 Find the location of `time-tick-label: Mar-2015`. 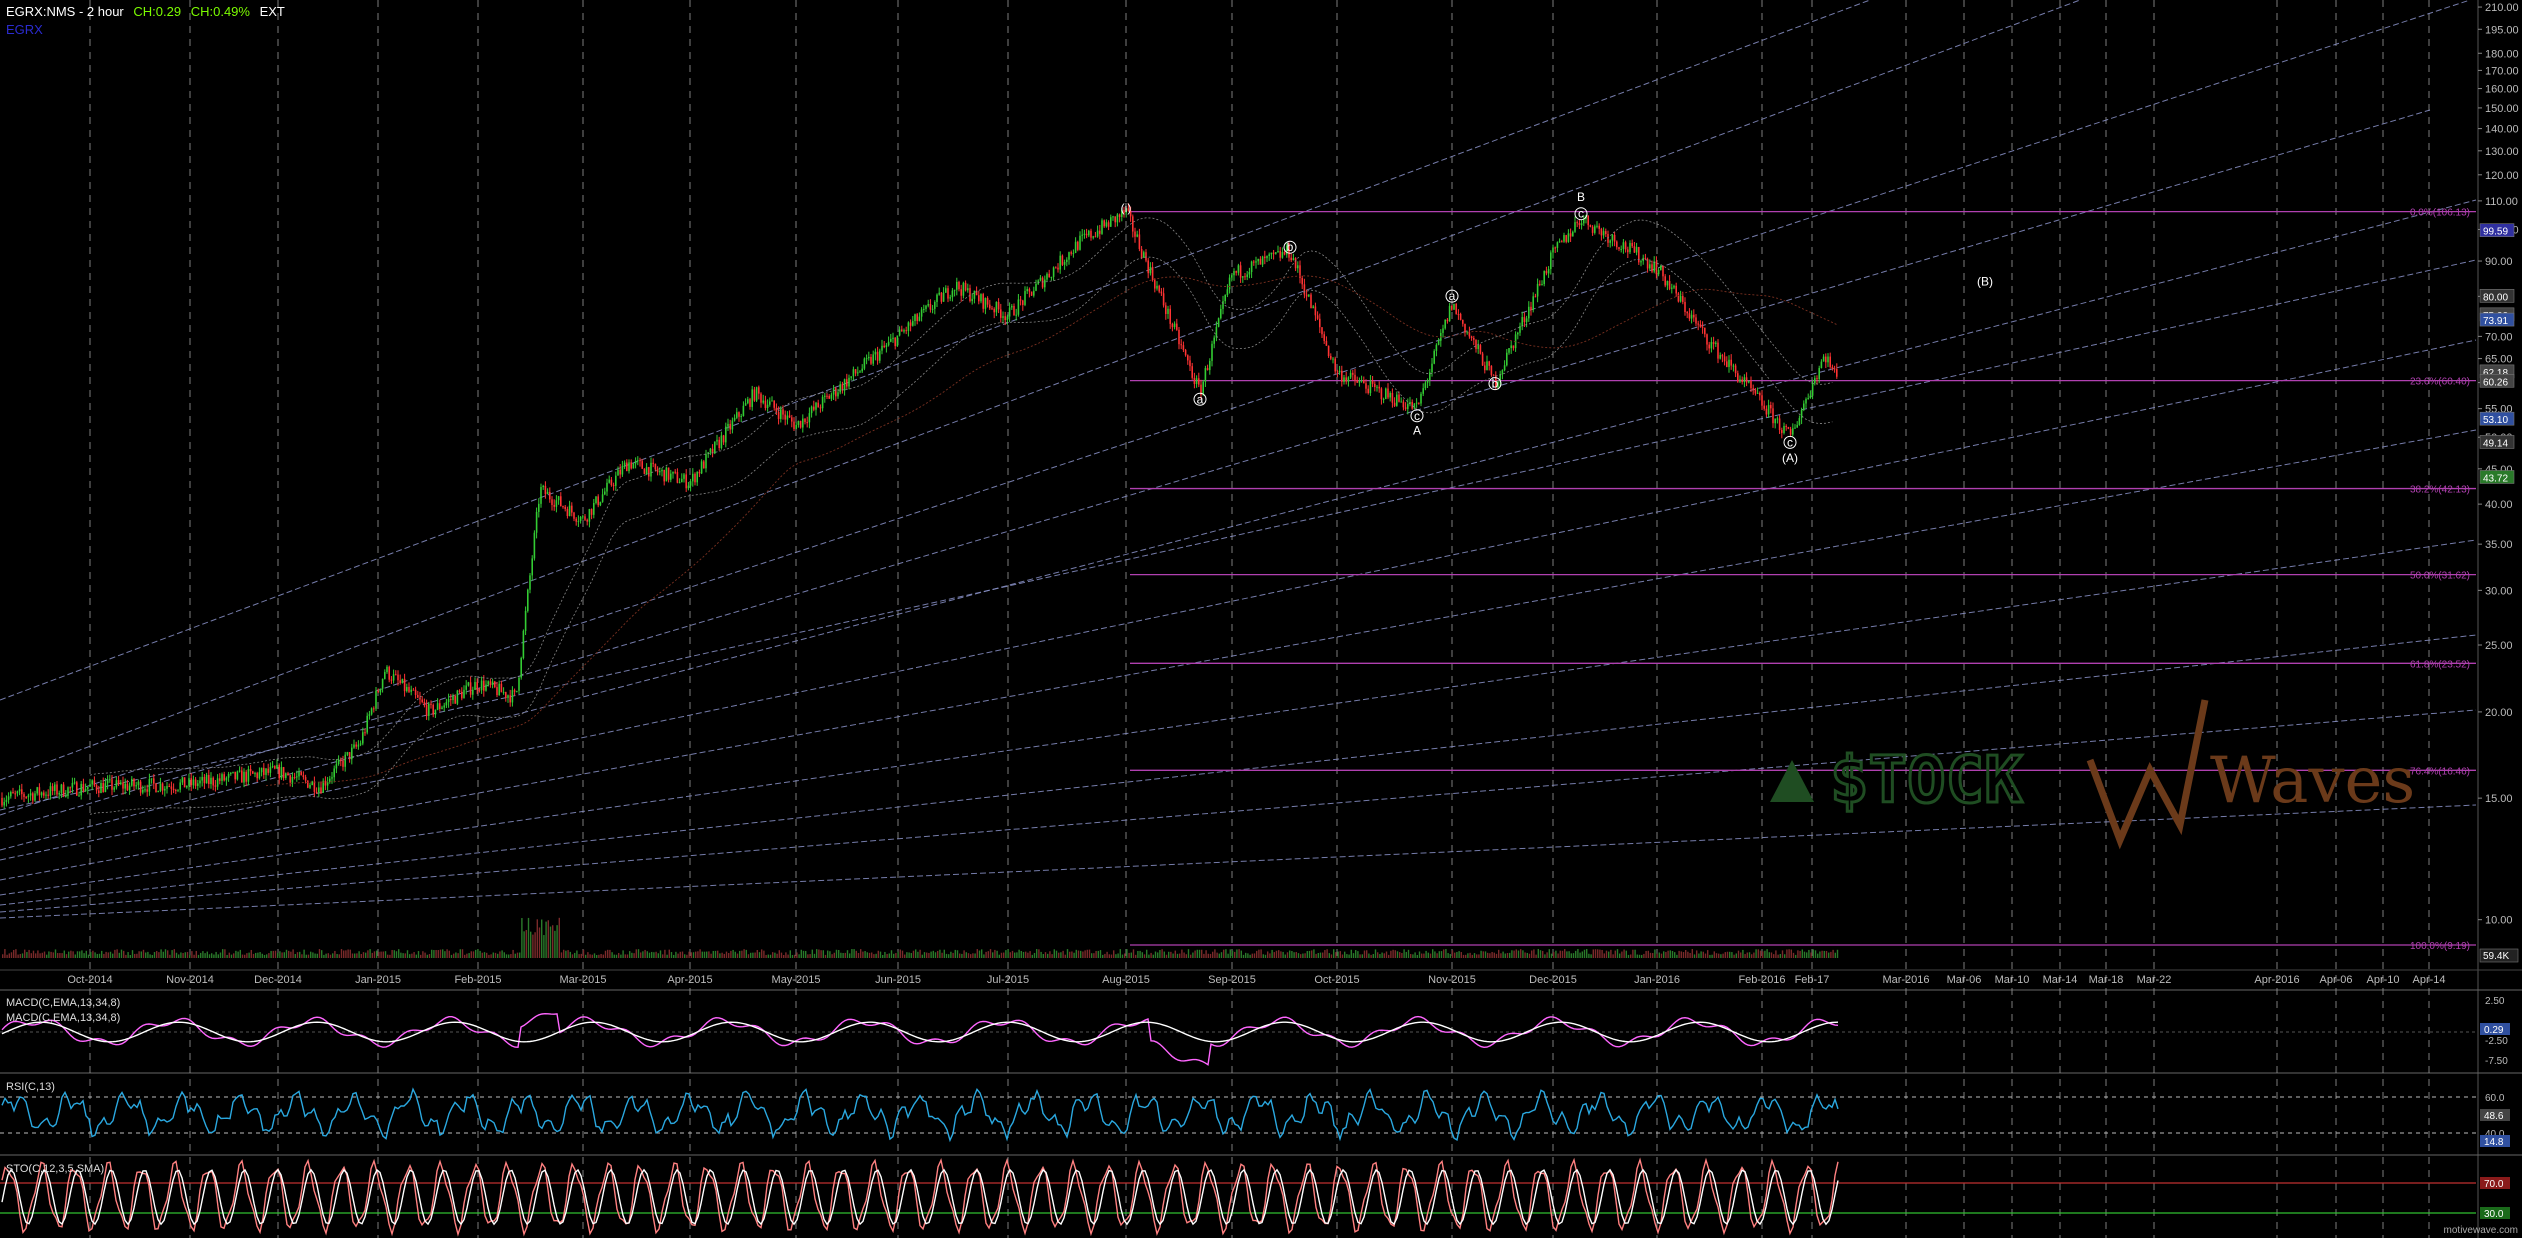

time-tick-label: Mar-2015 is located at coordinates (582, 980).